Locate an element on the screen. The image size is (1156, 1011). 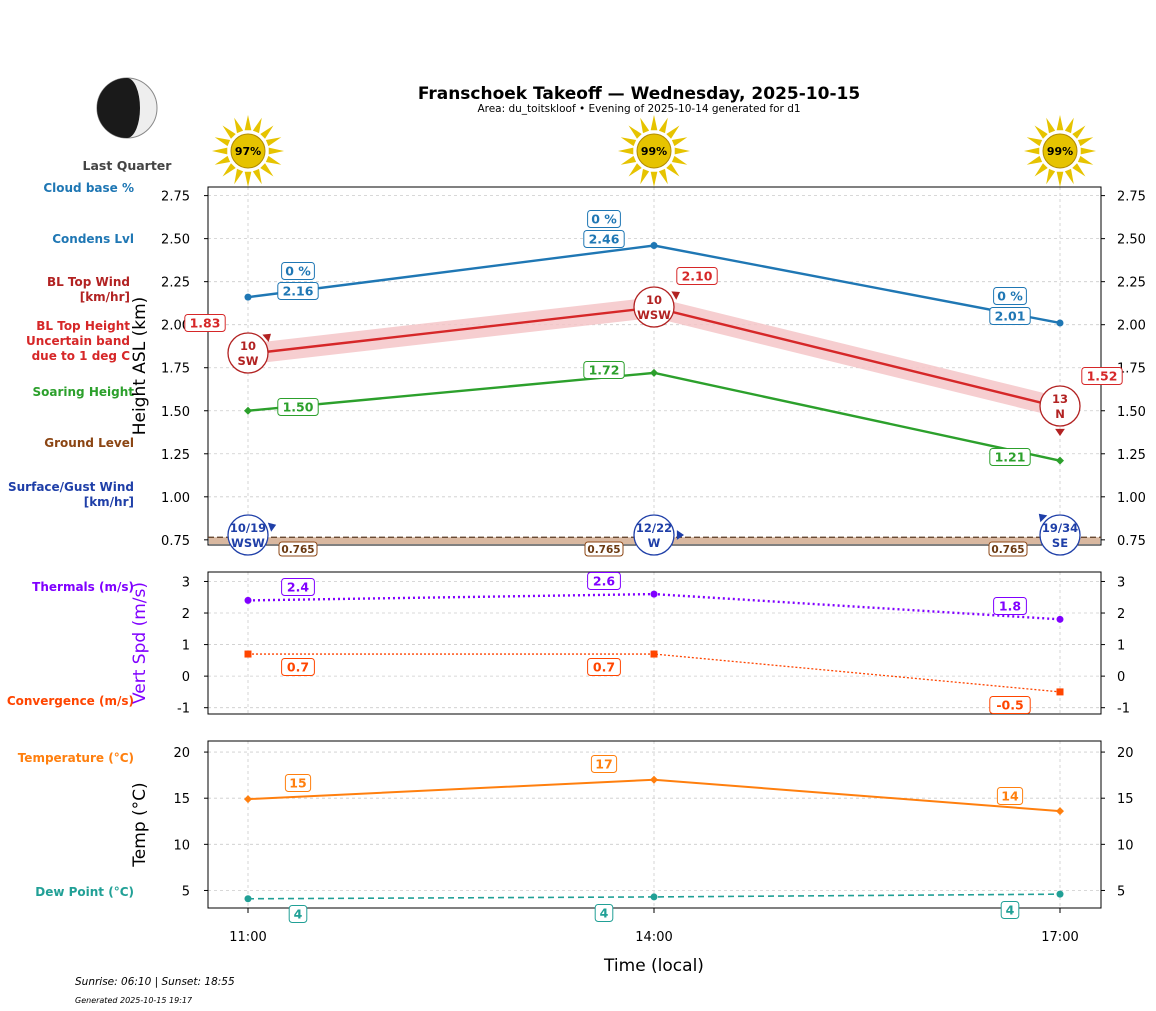
bl-wind-speed: 10 is located at coordinates (248, 346).